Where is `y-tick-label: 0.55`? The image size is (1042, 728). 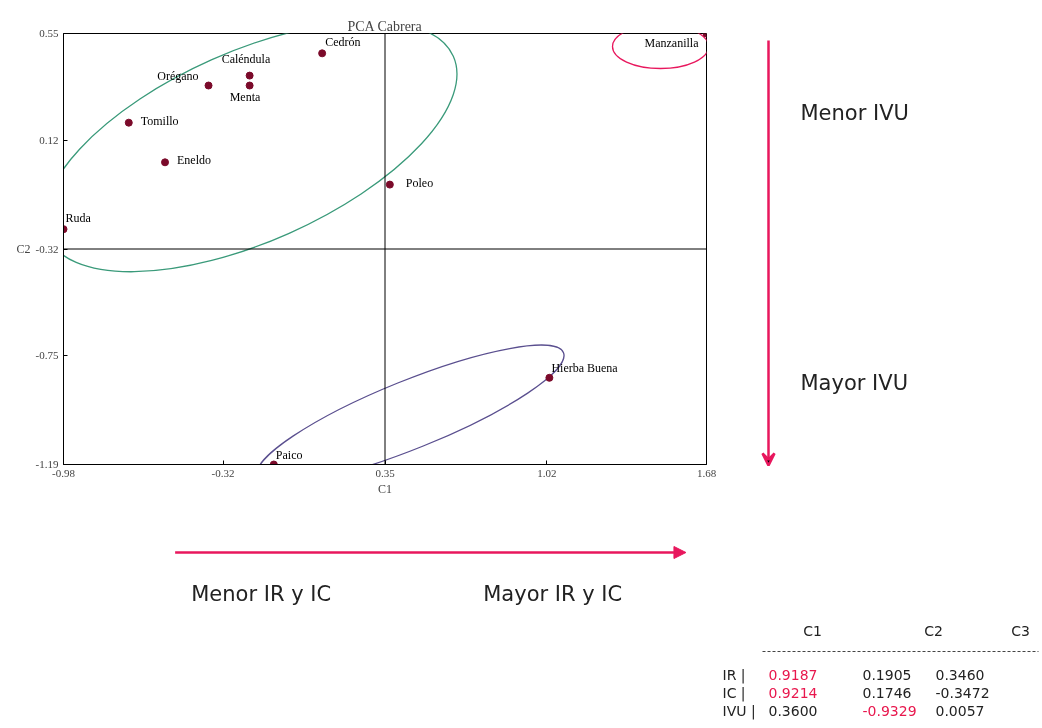
y-tick-label: 0.55 is located at coordinates (49, 33).